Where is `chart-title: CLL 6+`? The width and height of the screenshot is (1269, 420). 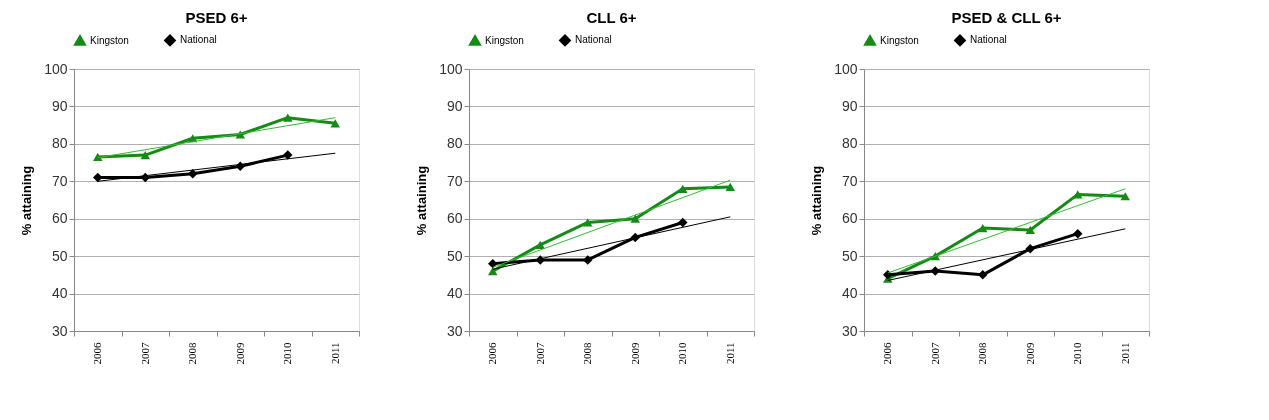 chart-title: CLL 6+ is located at coordinates (611, 17).